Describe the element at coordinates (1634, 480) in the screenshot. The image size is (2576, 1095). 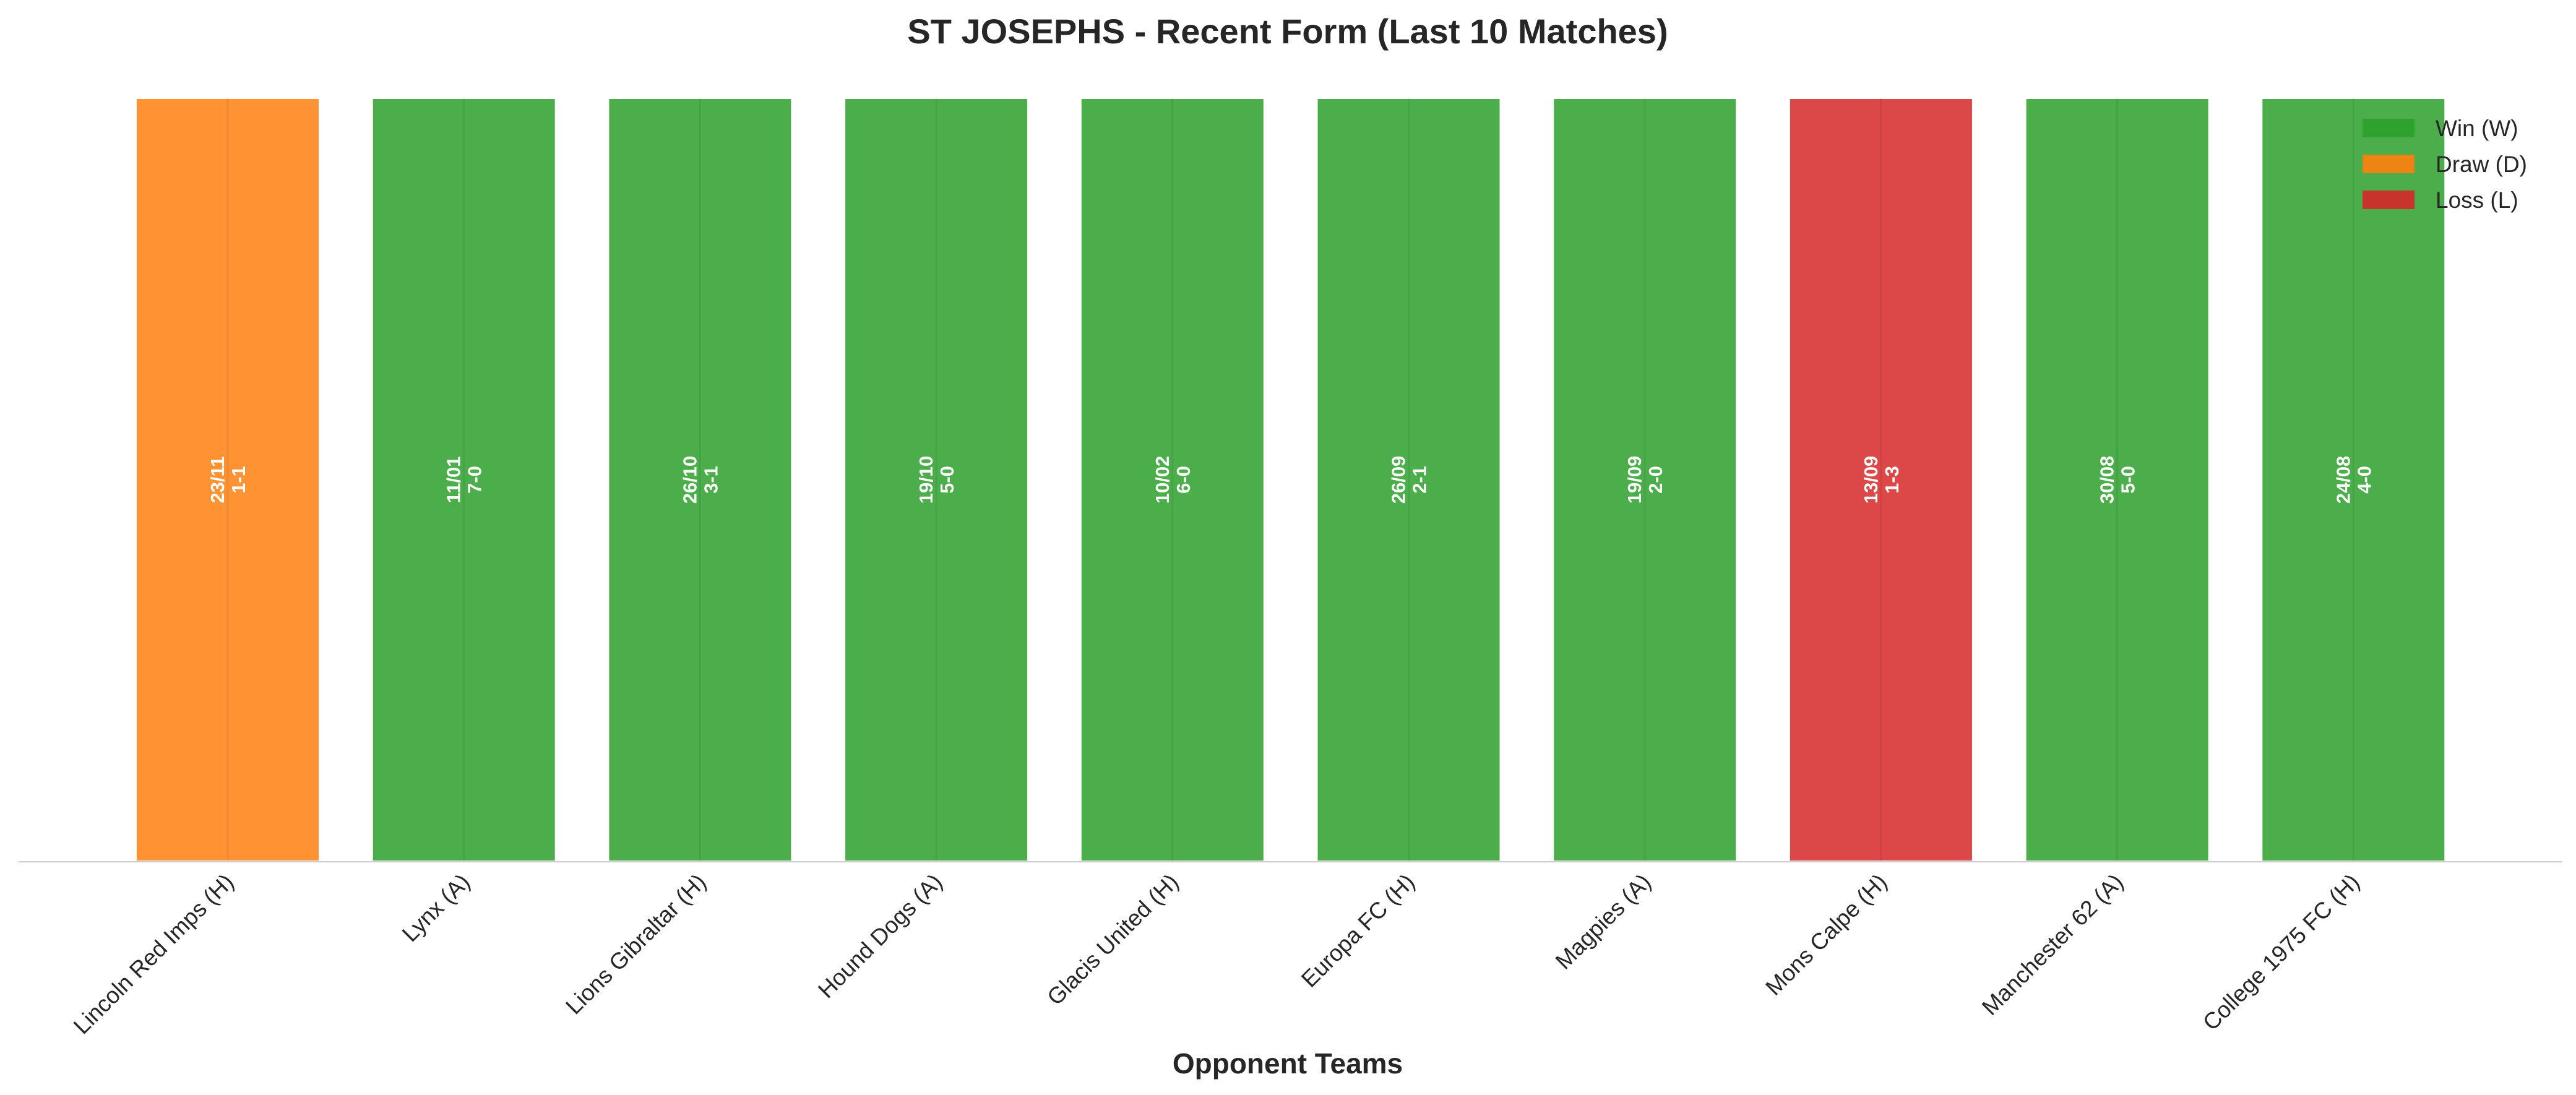
I see `bar-date-label: 19/09` at that location.